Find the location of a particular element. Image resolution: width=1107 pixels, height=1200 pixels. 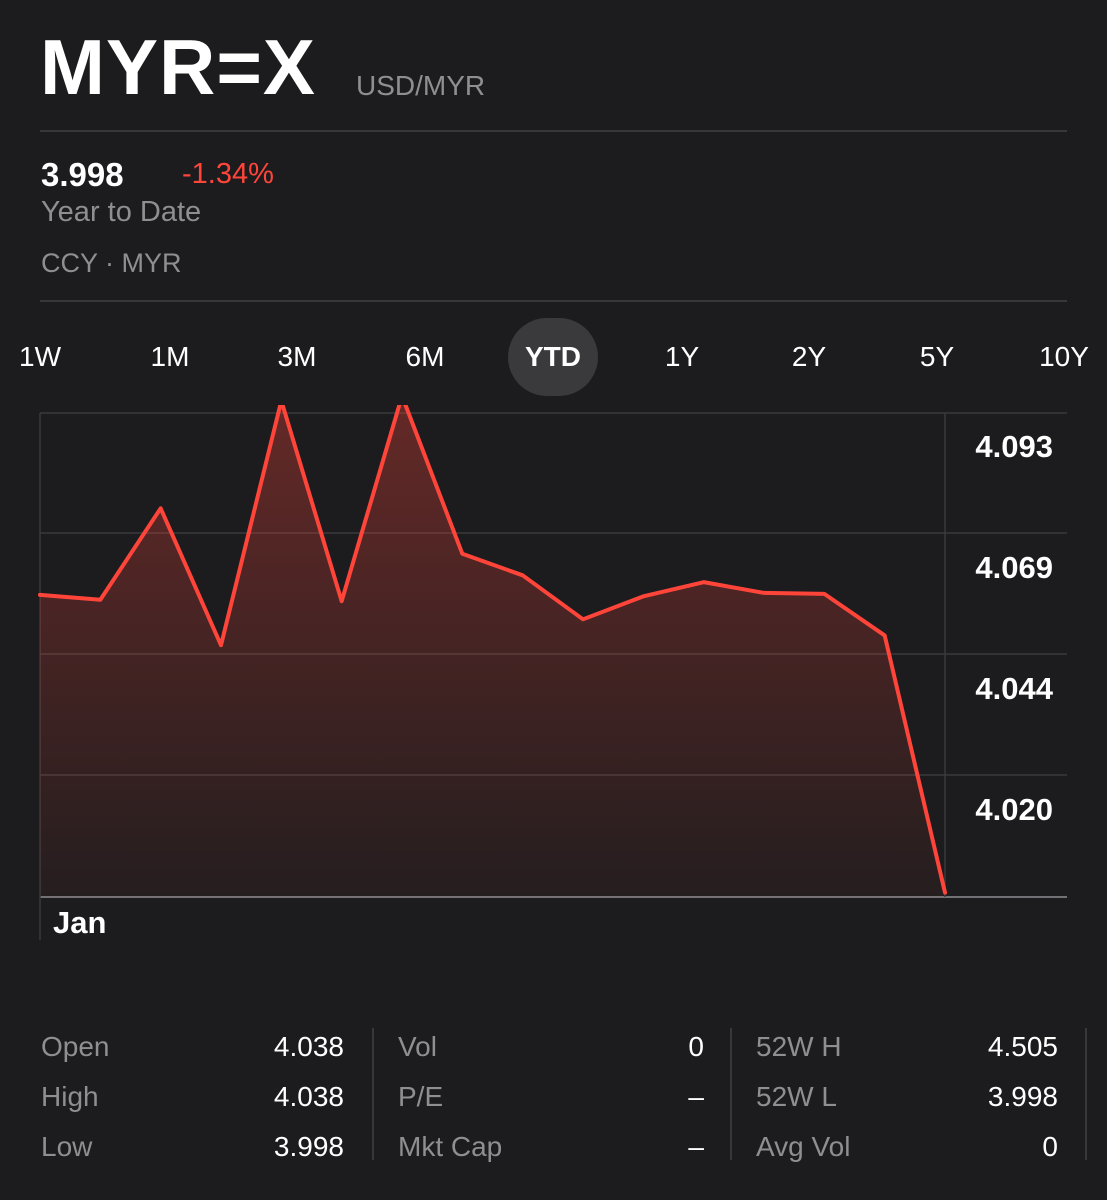

stat-label: 52W H is located at coordinates (799, 1046).